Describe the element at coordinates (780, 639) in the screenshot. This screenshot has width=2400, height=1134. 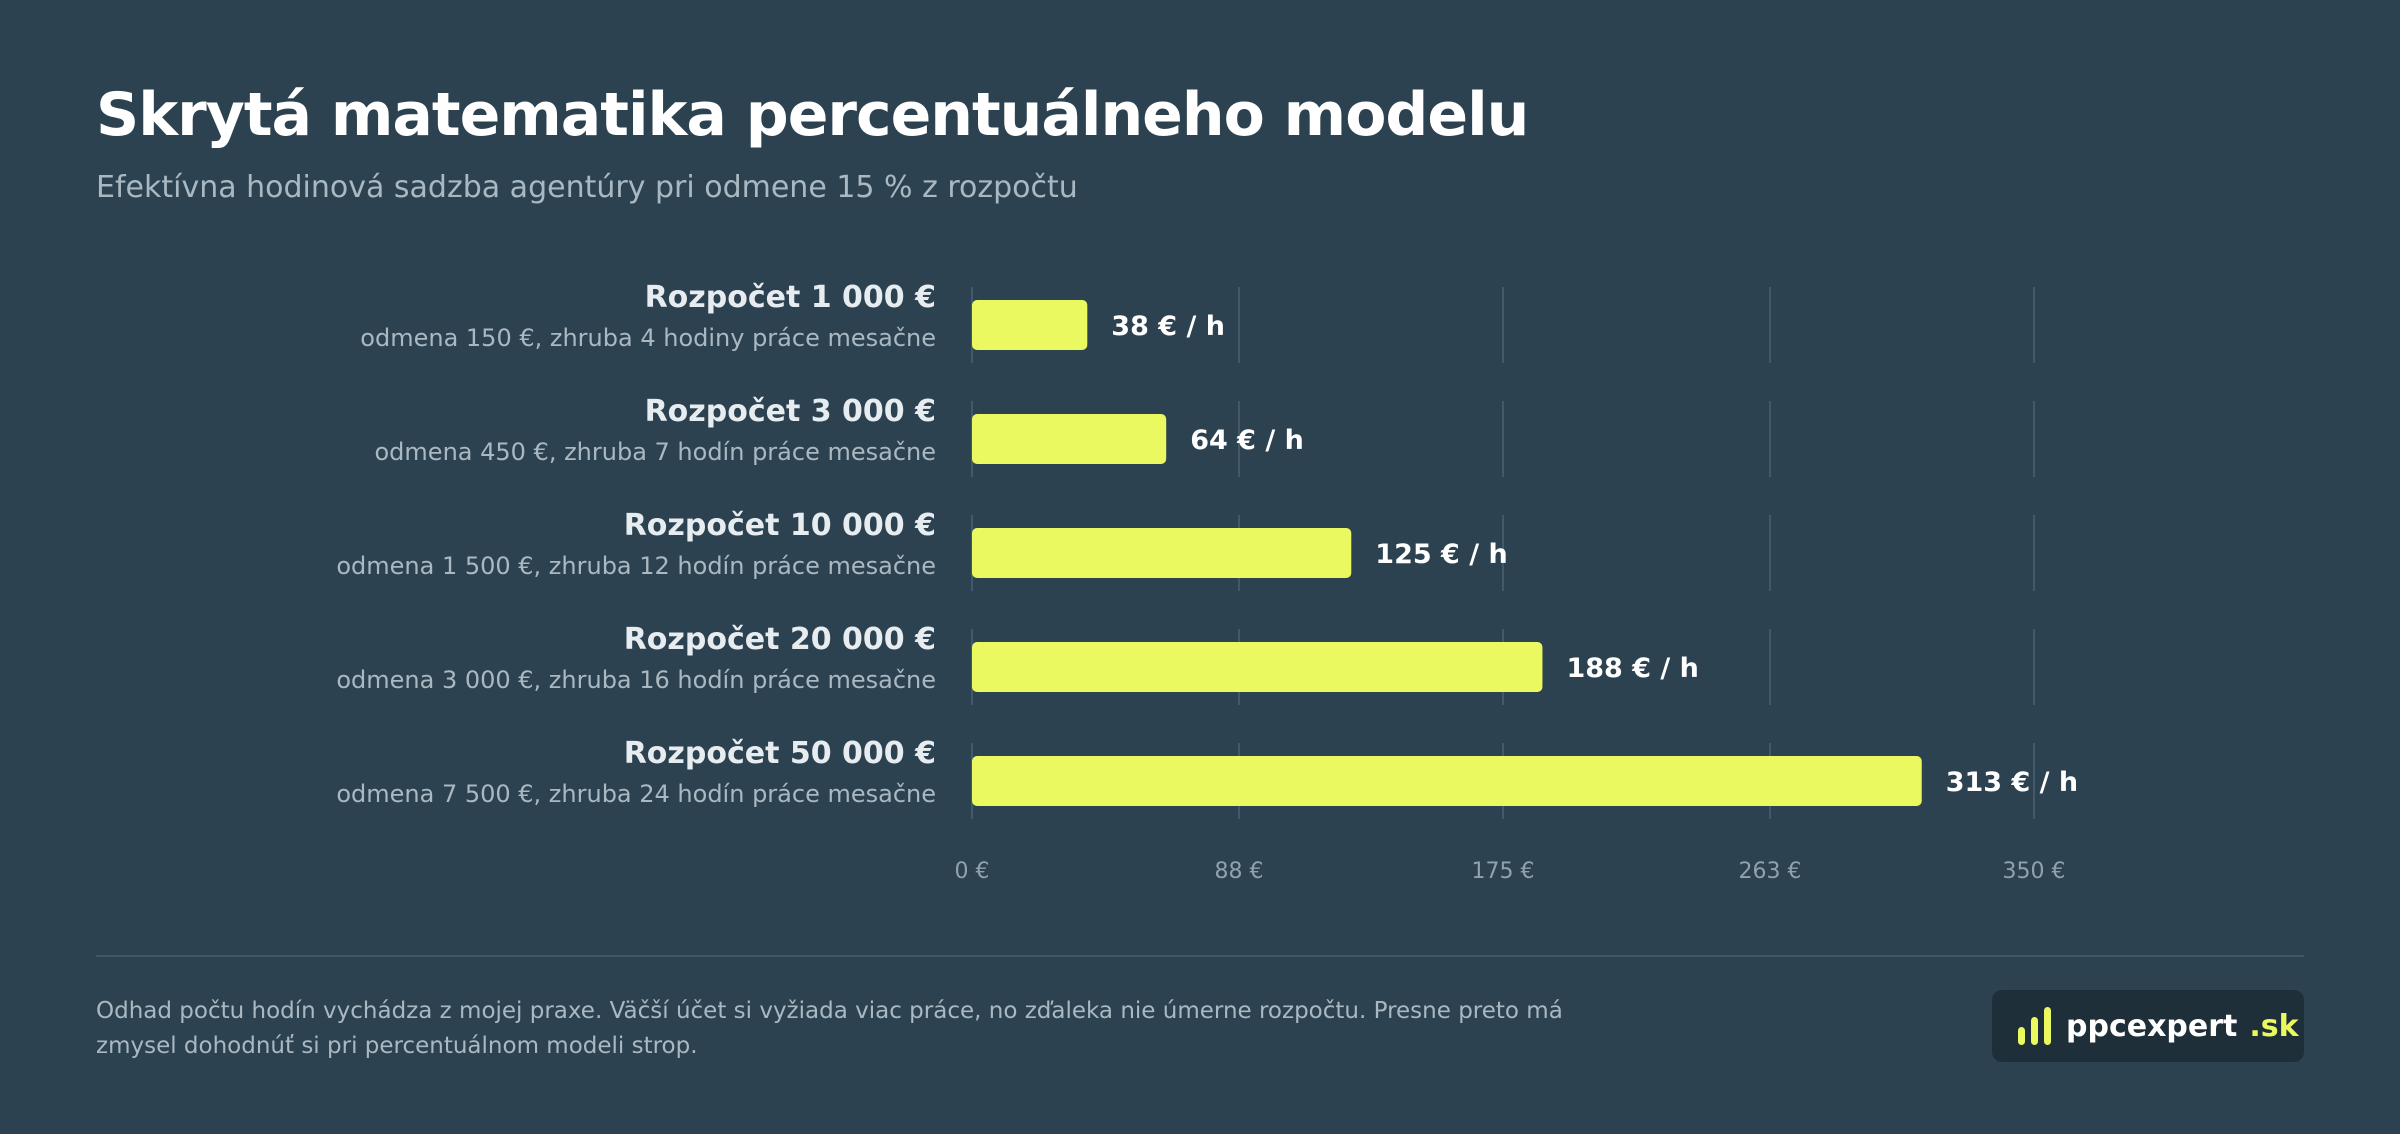
I see `category-label: Rozpočet 20 000 €` at that location.